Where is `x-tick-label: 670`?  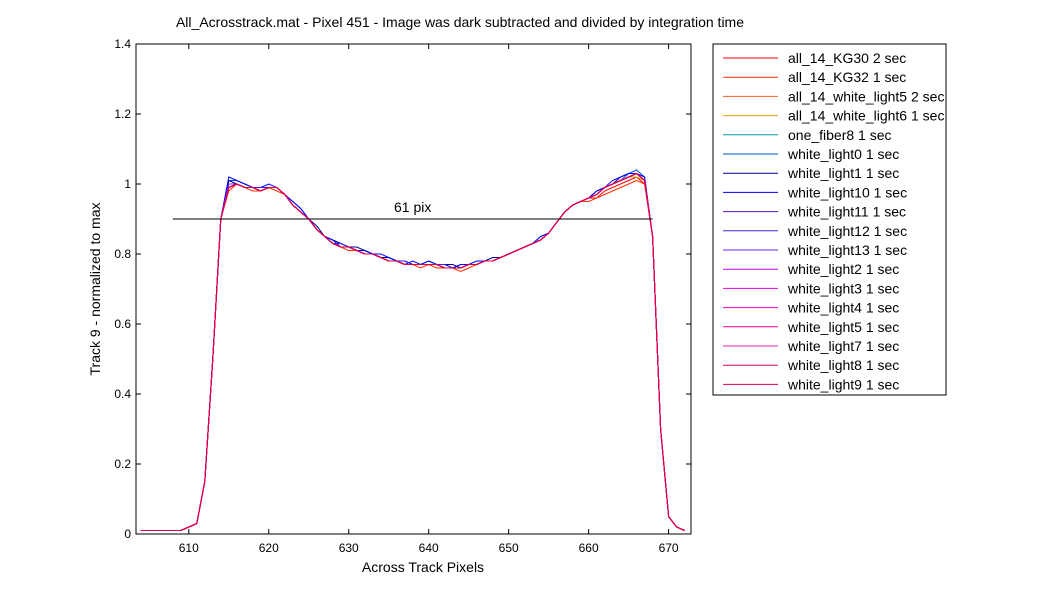 x-tick-label: 670 is located at coordinates (669, 548).